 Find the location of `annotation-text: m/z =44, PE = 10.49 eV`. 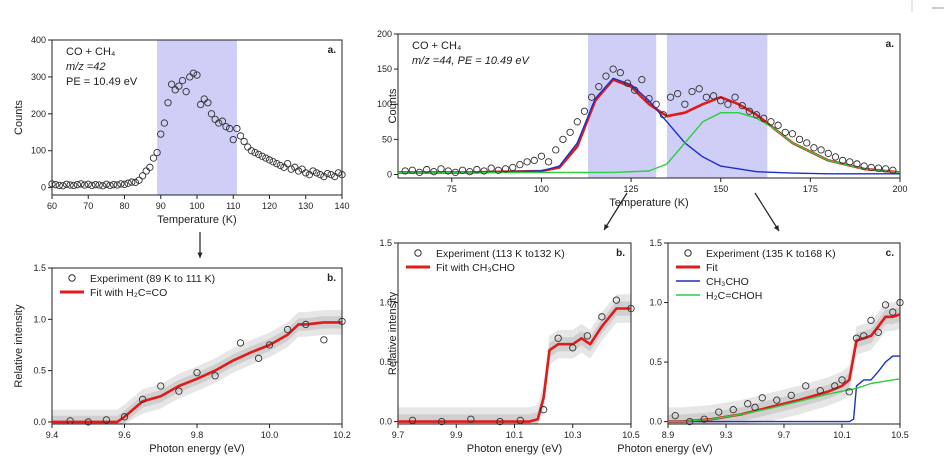

annotation-text: m/z =44, PE = 10.49 eV is located at coordinates (471, 61).